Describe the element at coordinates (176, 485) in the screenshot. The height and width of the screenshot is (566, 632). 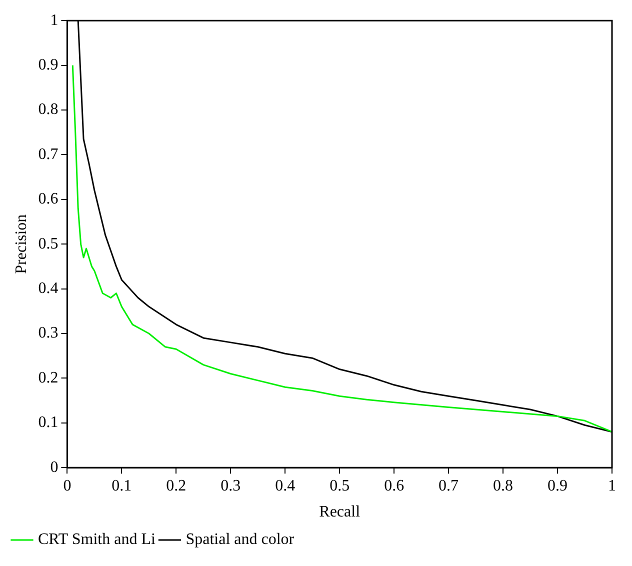
I see `x-tick-label: 0.2` at that location.